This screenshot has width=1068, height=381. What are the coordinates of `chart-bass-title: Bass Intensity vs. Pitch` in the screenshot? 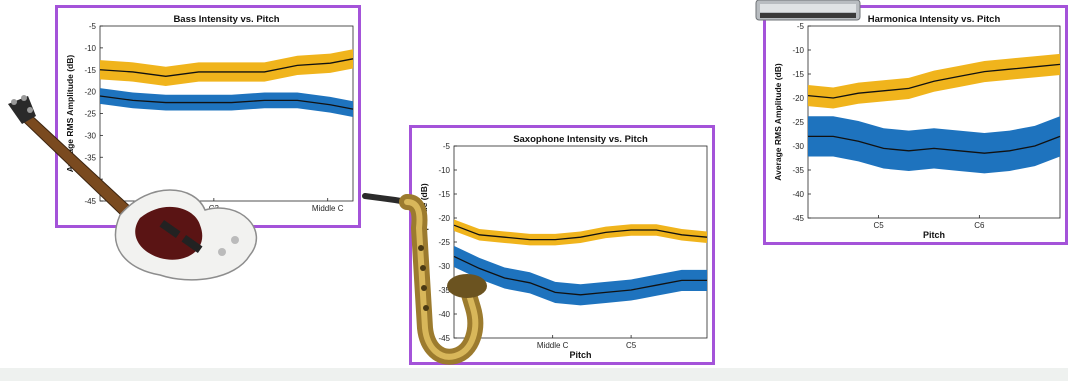 It's located at (226, 19).